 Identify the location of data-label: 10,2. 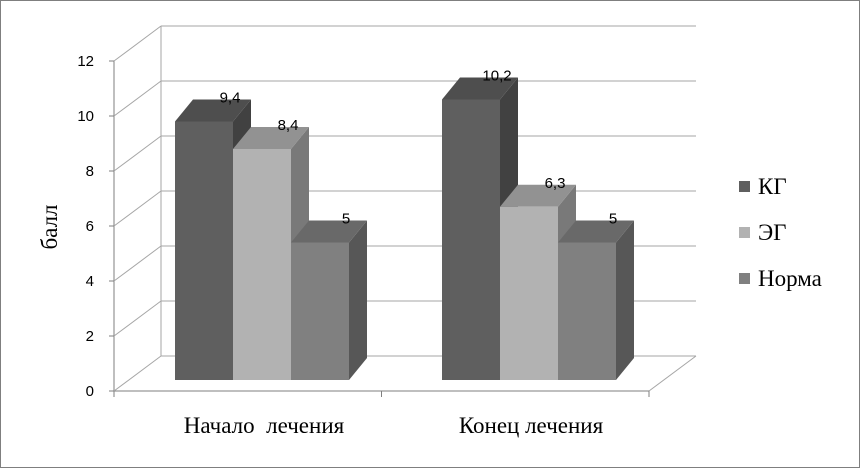
(496, 76).